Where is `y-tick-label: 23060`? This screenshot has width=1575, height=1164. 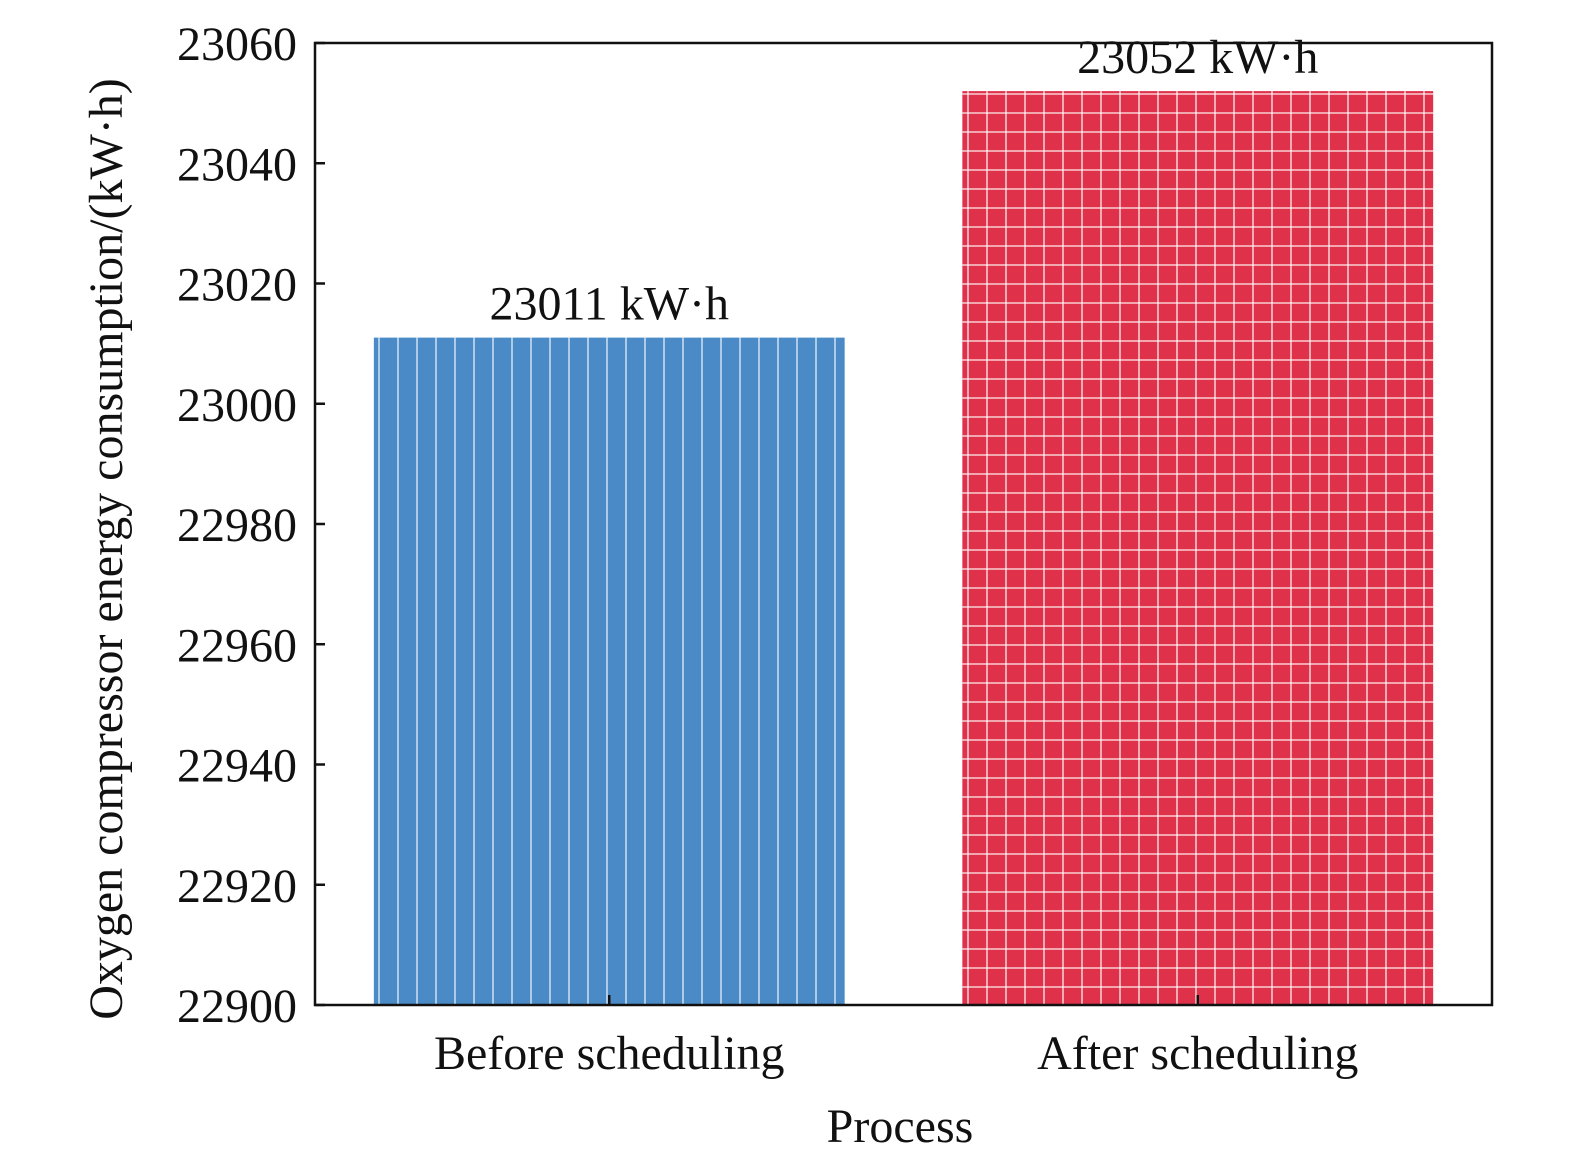
y-tick-label: 23060 is located at coordinates (237, 44).